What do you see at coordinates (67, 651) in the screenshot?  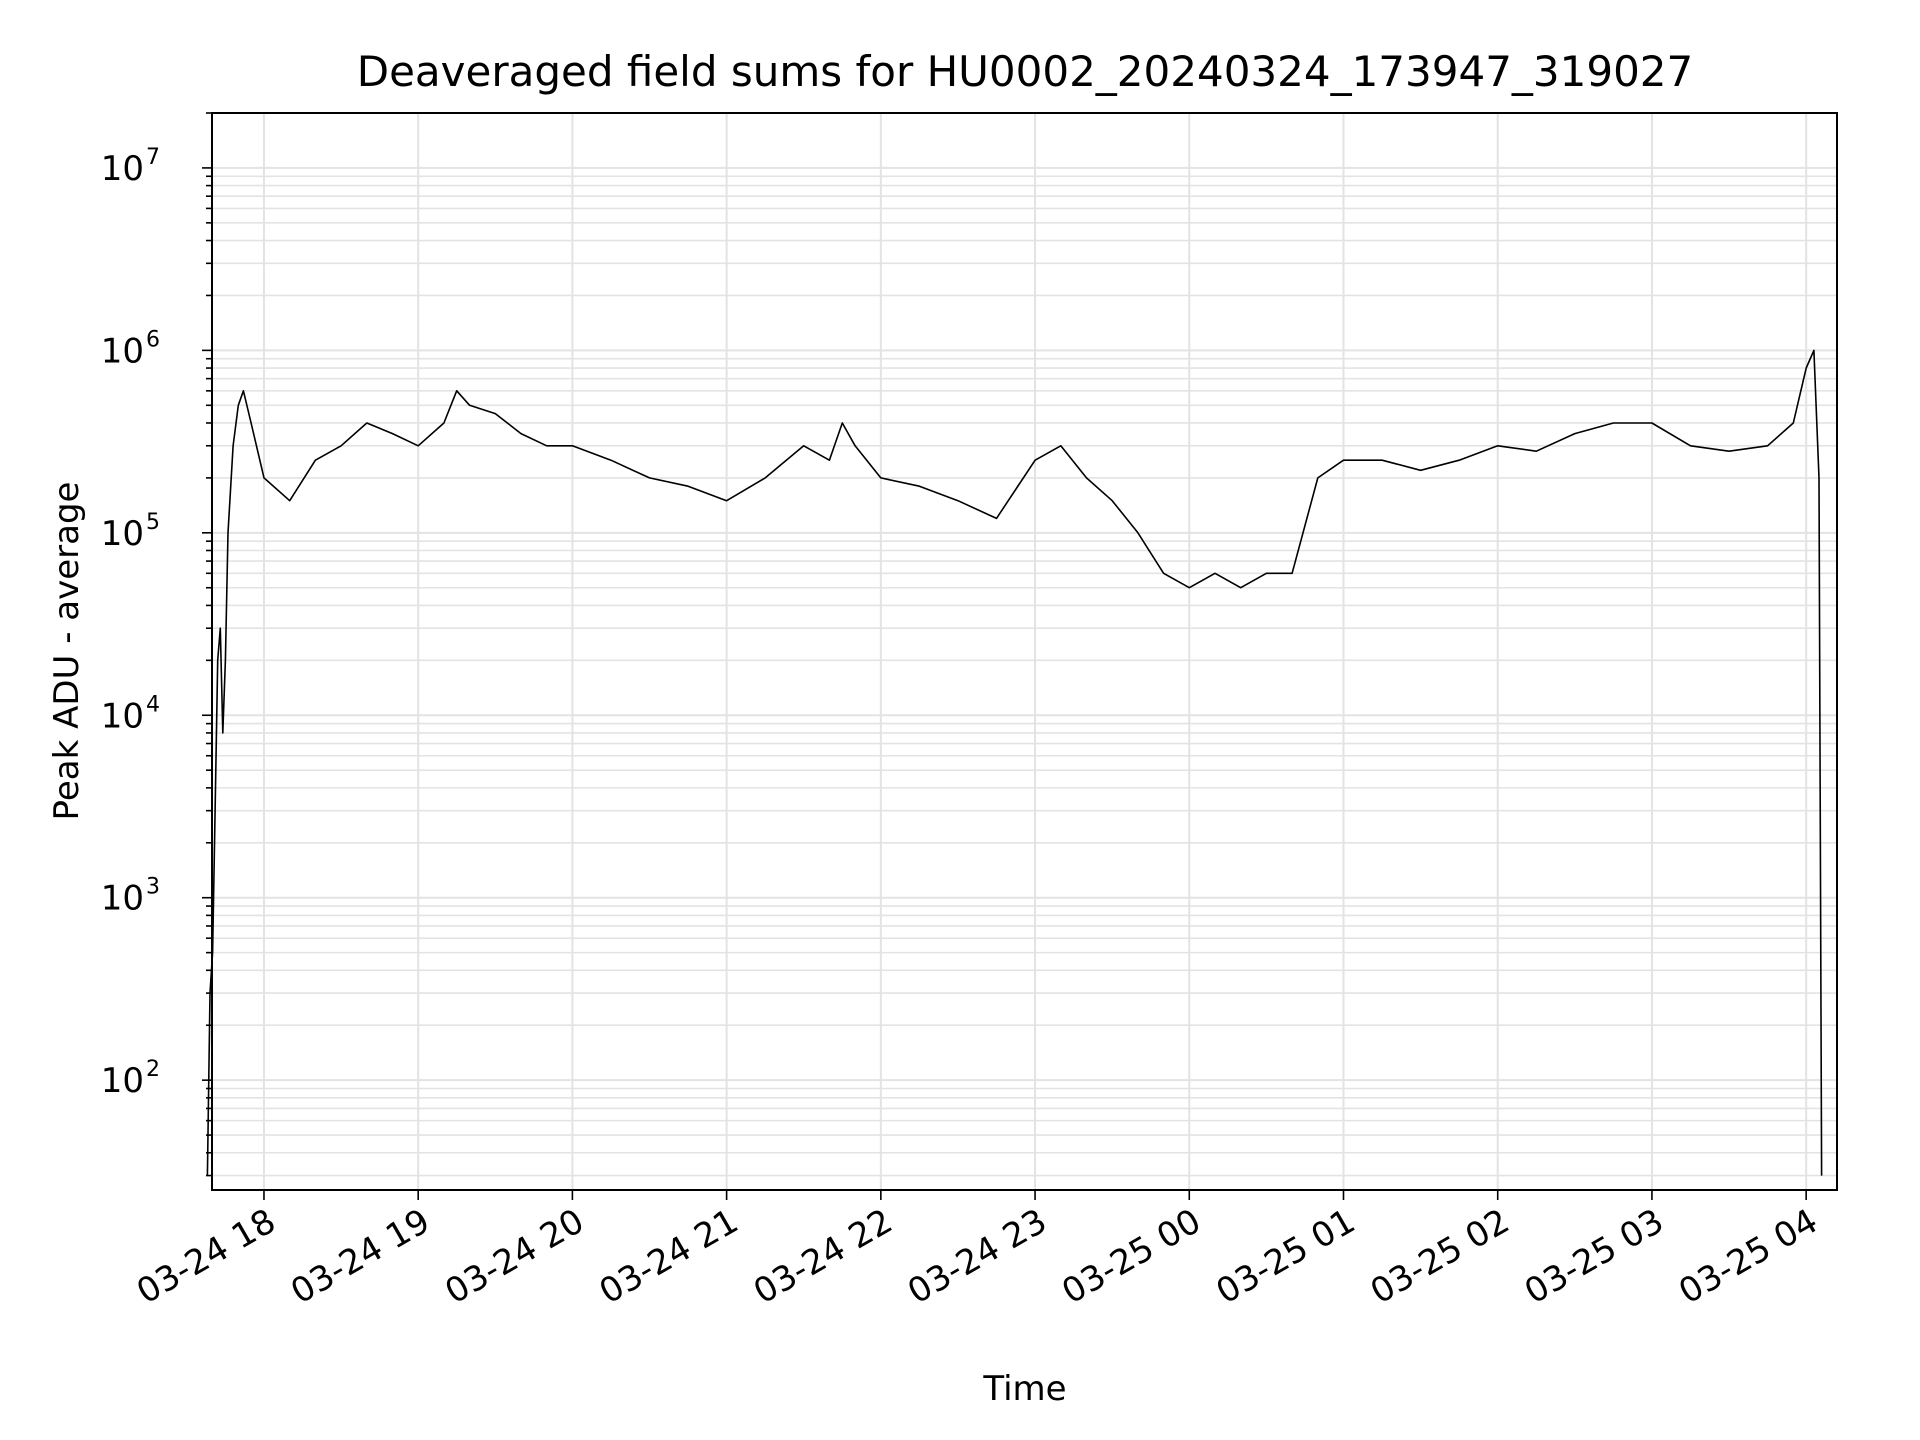 I see `y-axis-label: Peak ADU - average` at bounding box center [67, 651].